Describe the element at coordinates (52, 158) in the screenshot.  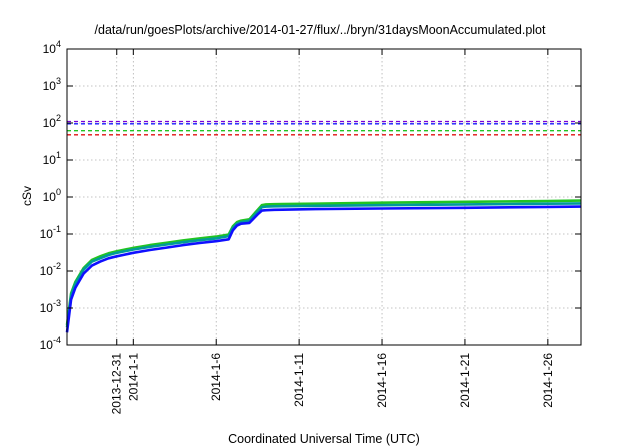
I see `y-tick-label: 10¹` at that location.